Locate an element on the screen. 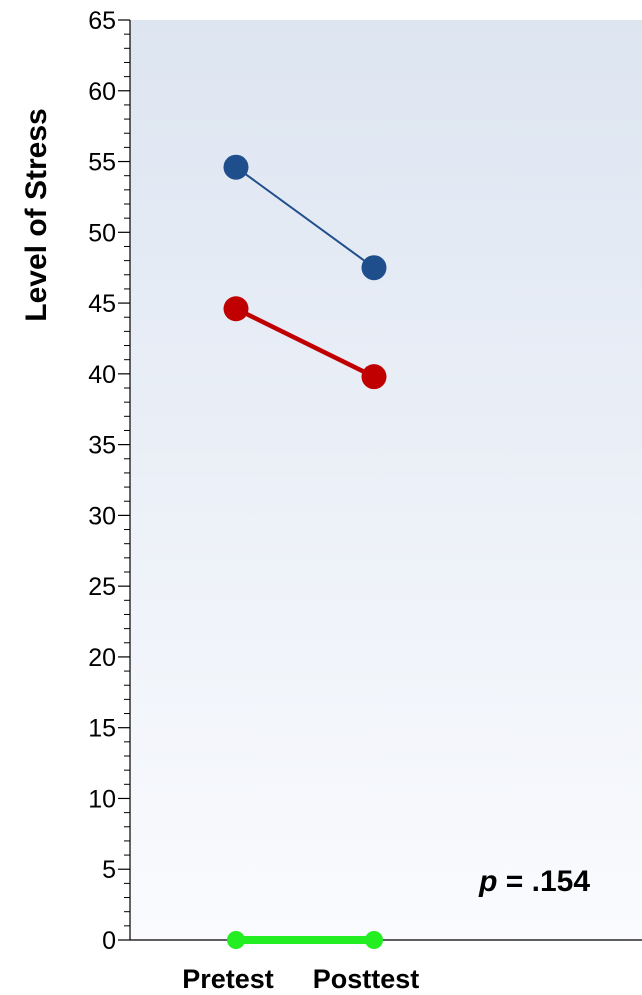 This screenshot has height=995, width=642. y-tick-label: 20 is located at coordinates (102, 658).